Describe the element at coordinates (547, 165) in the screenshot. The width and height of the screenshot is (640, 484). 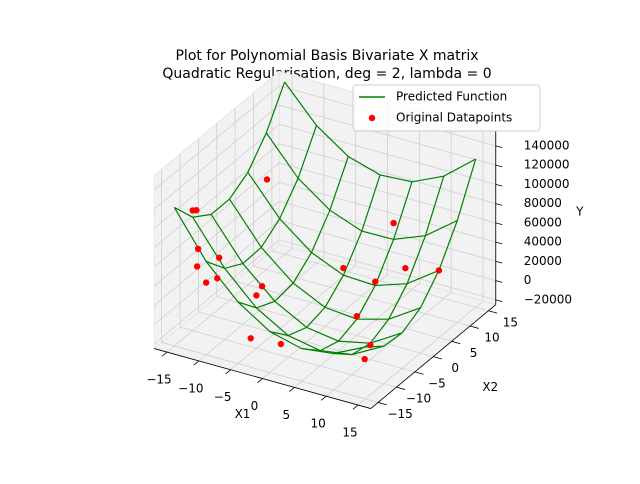
I see `z-tick-label: 120000` at that location.